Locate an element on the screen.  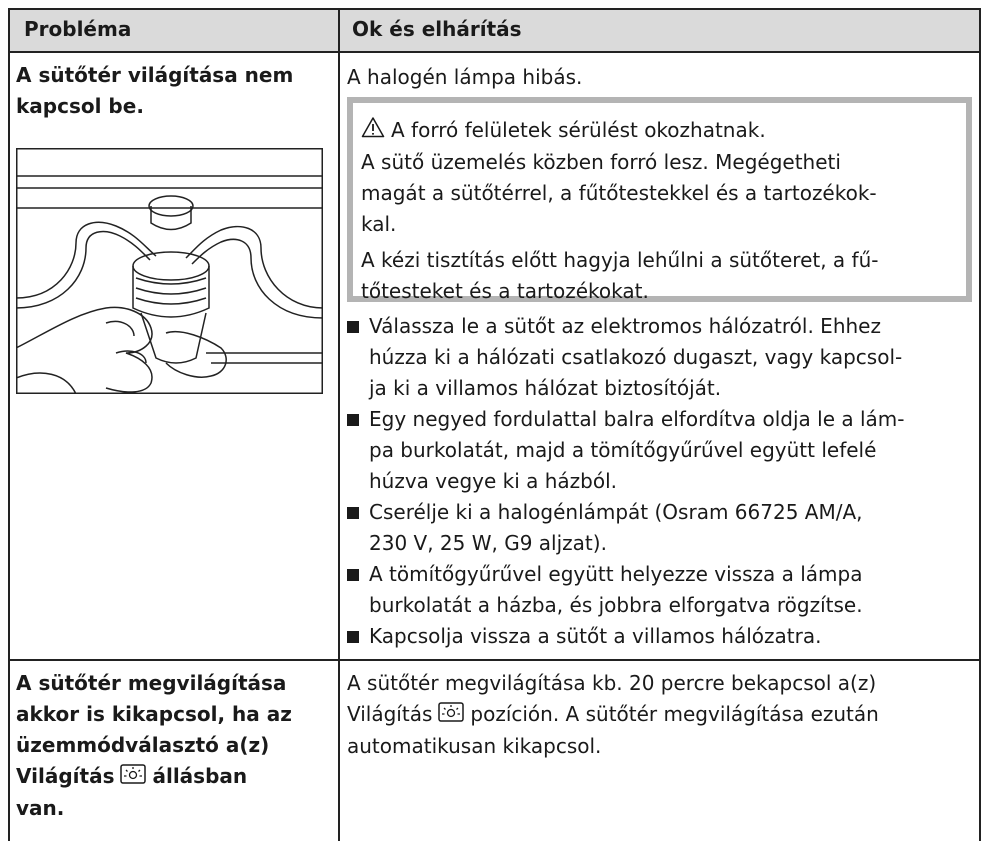
problem-line: A sütőtér világítása nem is located at coordinates (155, 75).